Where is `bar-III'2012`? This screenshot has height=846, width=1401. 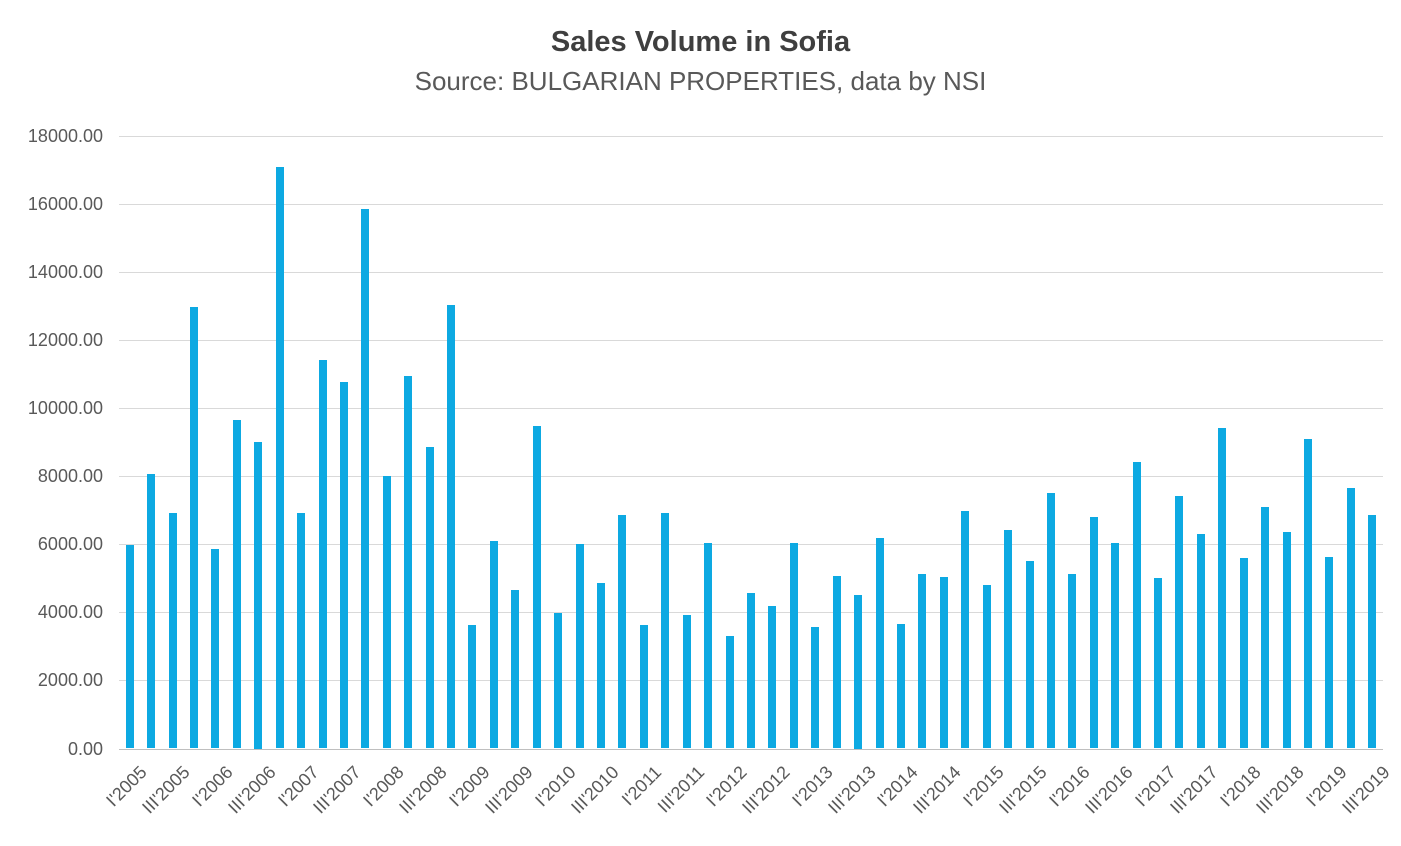 bar-III'2012 is located at coordinates (772, 677).